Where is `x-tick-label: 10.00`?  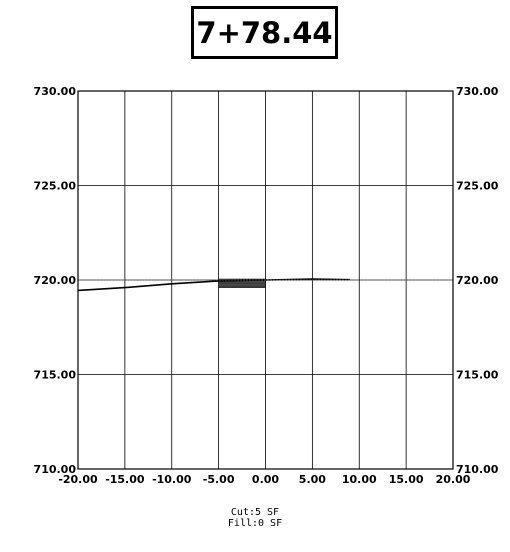
x-tick-label: 10.00 is located at coordinates (359, 479).